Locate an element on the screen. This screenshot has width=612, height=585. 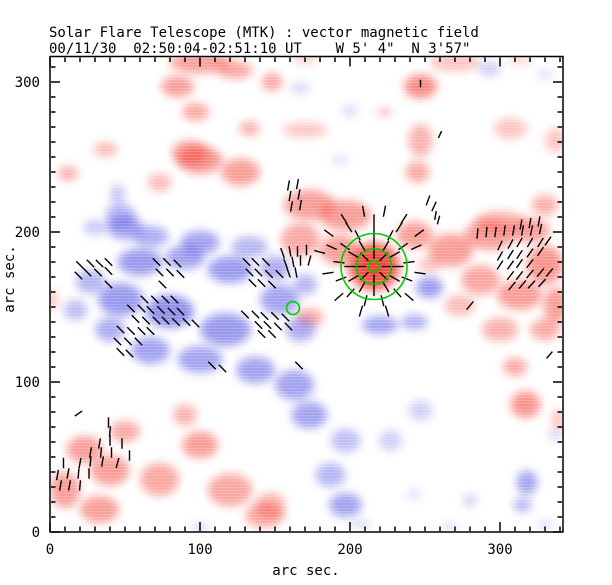
secondary-contour-circle is located at coordinates (293, 308).